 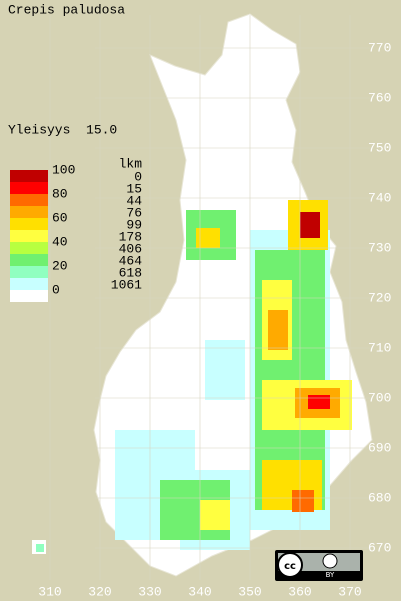 What do you see at coordinates (149, 591) in the screenshot?
I see `x-label: 330` at bounding box center [149, 591].